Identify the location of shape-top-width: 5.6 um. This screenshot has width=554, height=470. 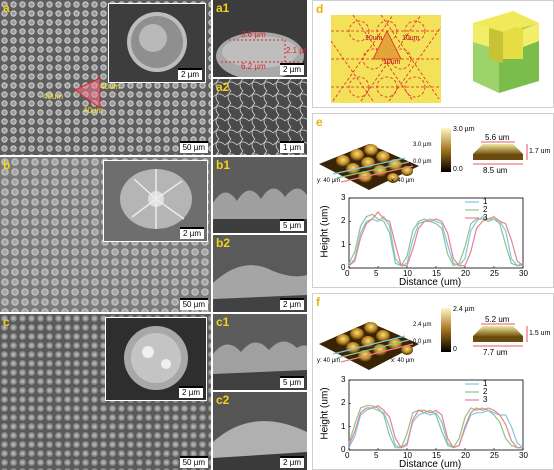
(497, 137).